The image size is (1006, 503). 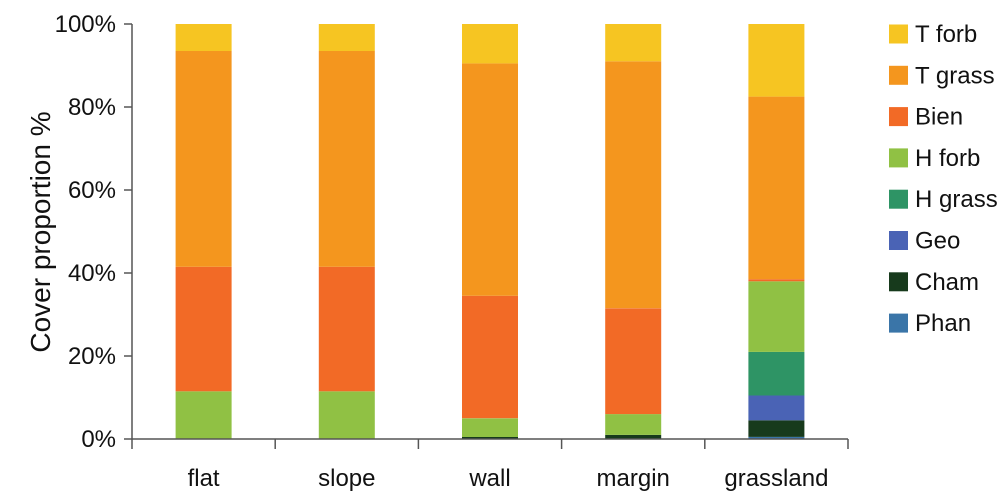 What do you see at coordinates (203, 159) in the screenshot?
I see `bar-segment-flat-t-grass` at bounding box center [203, 159].